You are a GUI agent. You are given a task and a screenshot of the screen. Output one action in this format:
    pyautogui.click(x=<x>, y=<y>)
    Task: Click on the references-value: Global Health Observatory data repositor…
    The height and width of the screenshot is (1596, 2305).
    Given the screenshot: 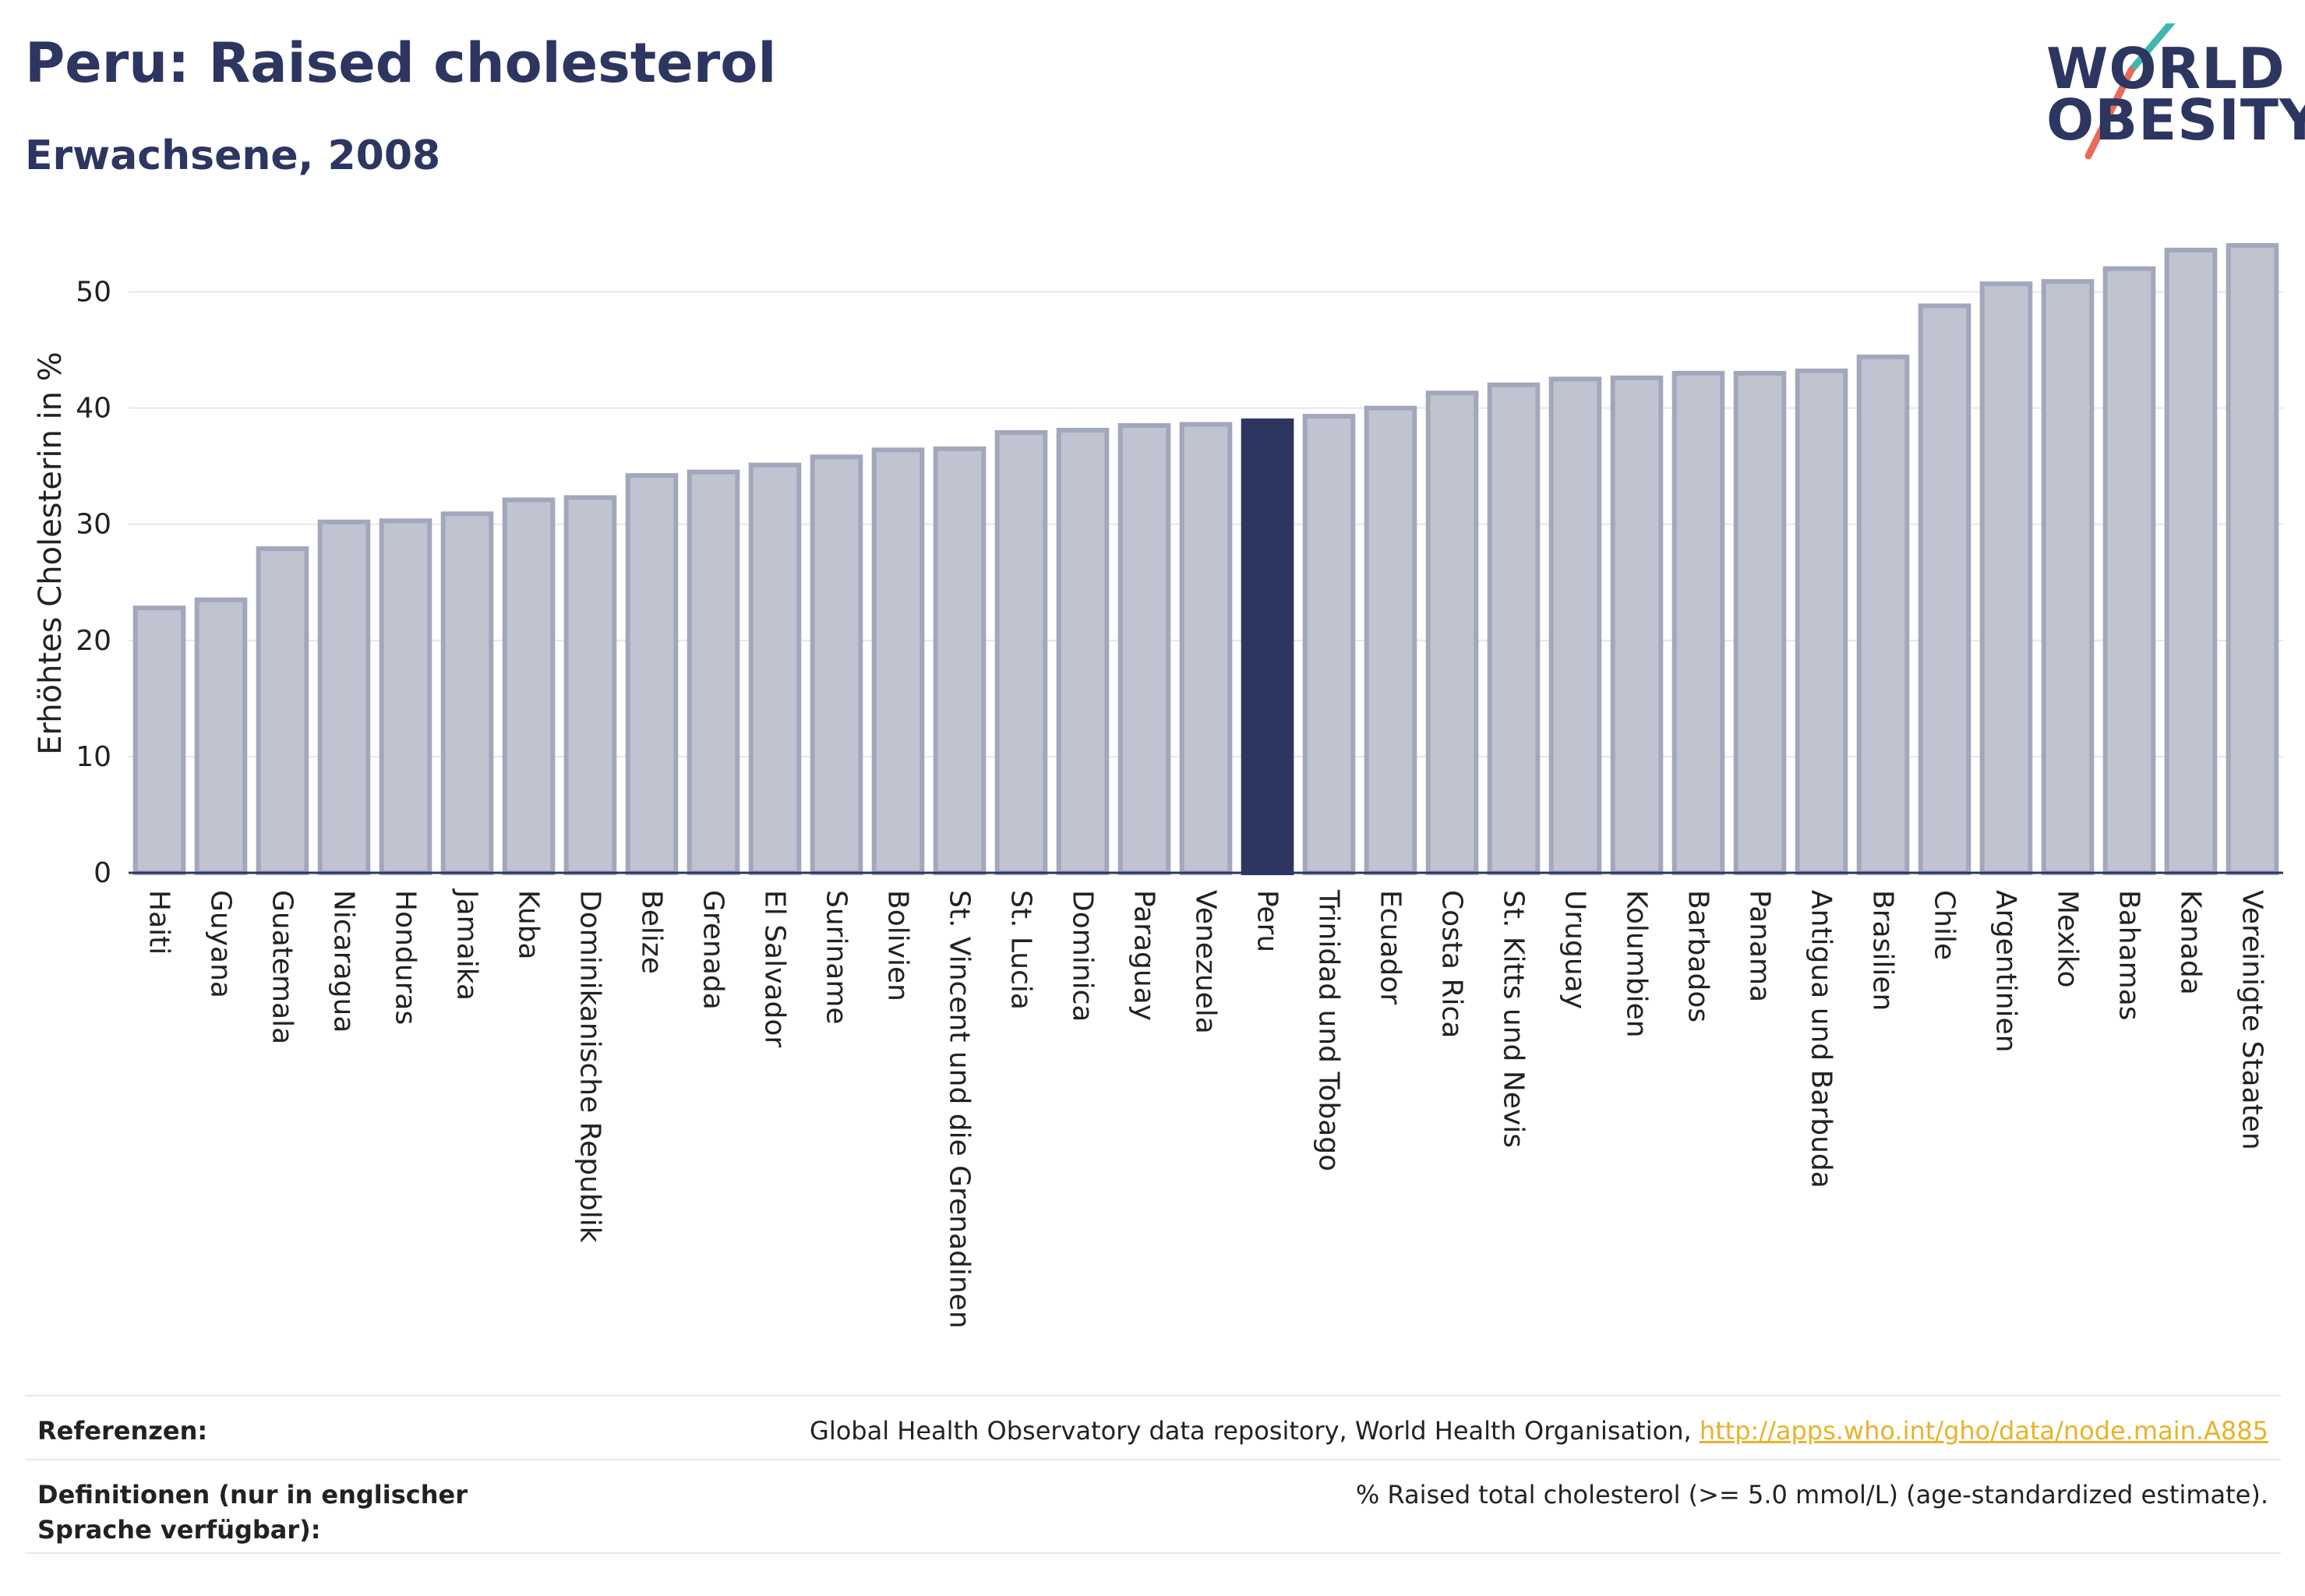 What is the action you would take?
    pyautogui.click(x=1539, y=1431)
    